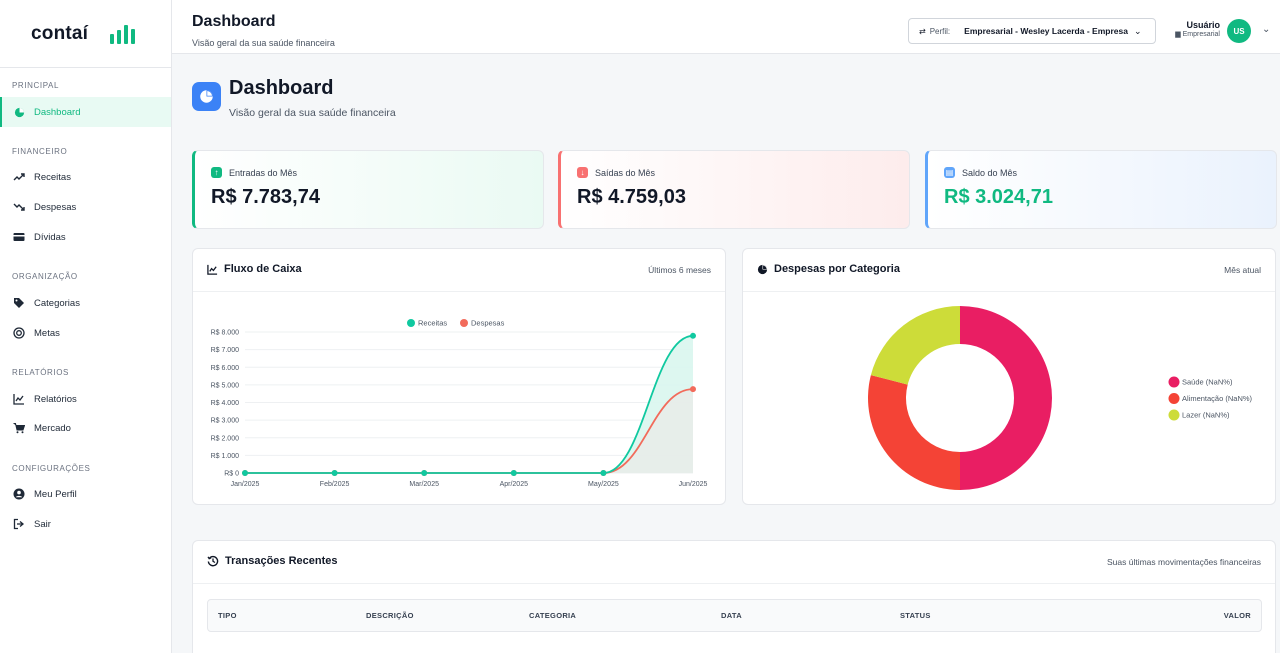  What do you see at coordinates (85, 494) in the screenshot?
I see `sidebar-item-meu-perfil: Meu Perfil` at bounding box center [85, 494].